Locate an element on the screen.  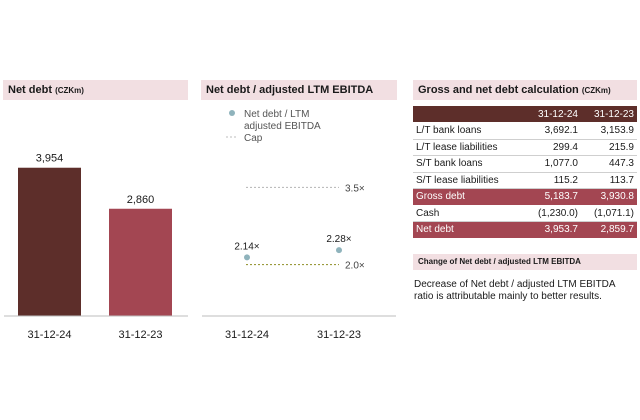
legend-cap-label: Cap is located at coordinates (253, 138).